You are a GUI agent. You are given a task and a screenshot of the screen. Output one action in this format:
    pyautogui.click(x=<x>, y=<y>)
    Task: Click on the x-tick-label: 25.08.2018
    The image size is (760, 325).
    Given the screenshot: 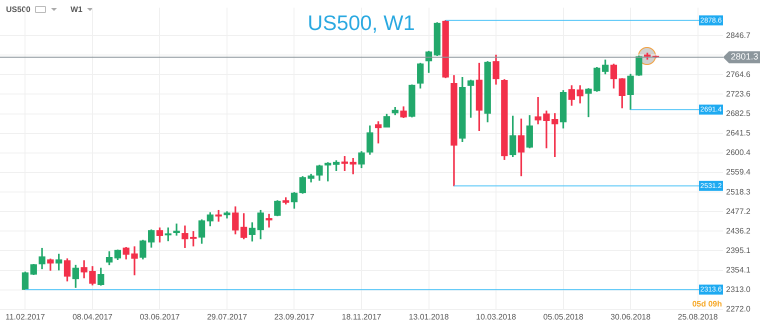 What is the action you would take?
    pyautogui.click(x=698, y=317)
    